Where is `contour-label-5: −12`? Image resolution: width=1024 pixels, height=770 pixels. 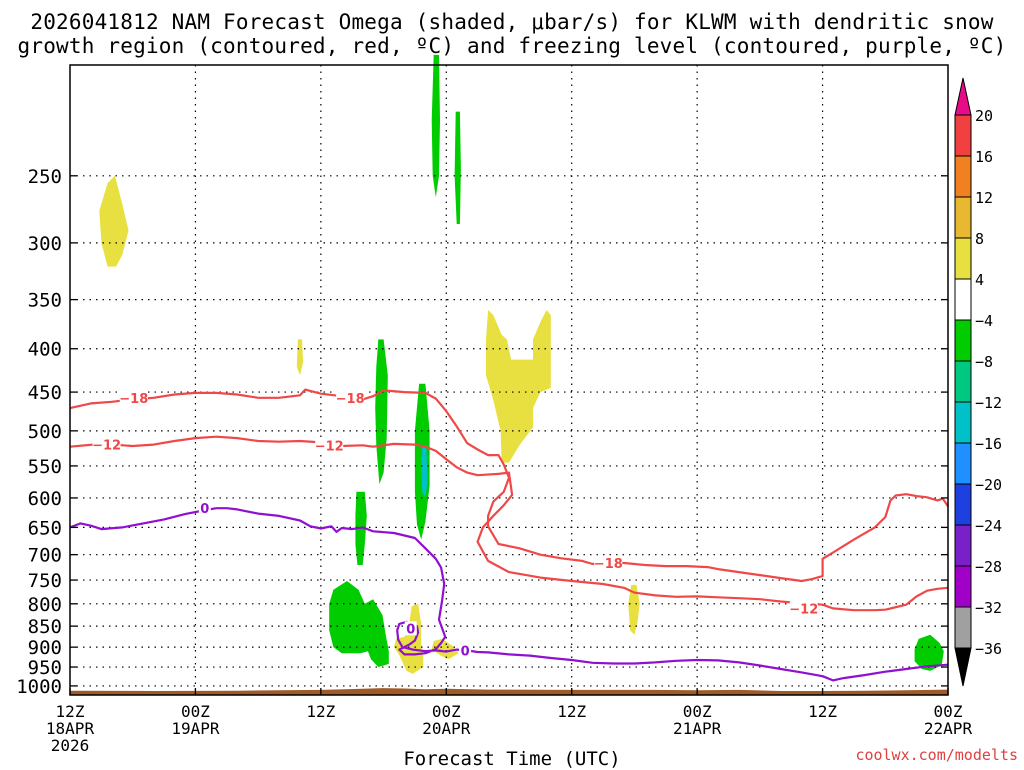 contour-label-5: −12 is located at coordinates (803, 609).